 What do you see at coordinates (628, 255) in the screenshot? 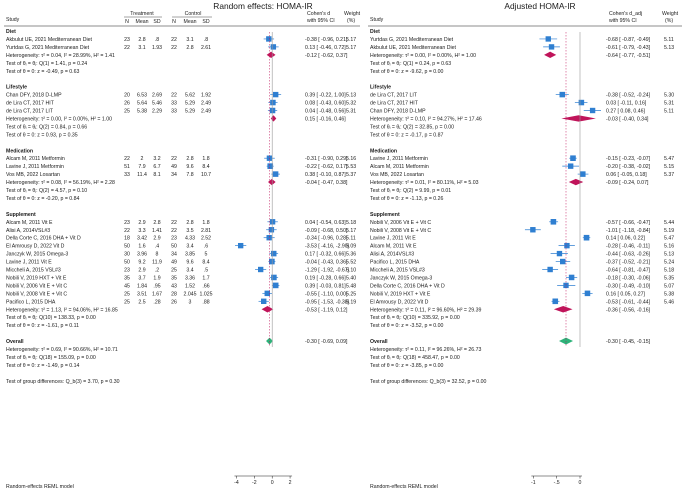
I see `study-effect-text: -0.44 [ -0.63, -0.26]` at bounding box center [628, 255].